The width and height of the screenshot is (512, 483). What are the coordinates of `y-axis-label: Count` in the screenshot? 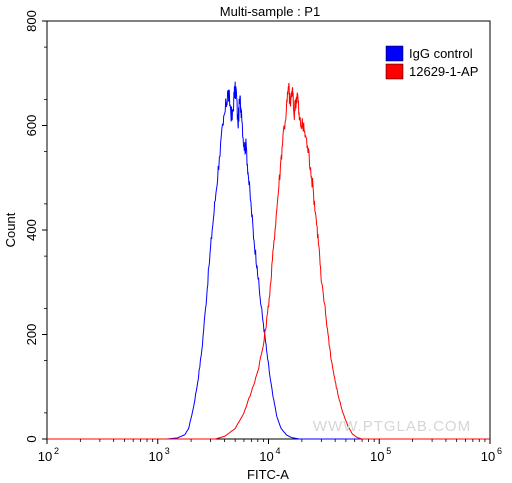 It's located at (10, 229).